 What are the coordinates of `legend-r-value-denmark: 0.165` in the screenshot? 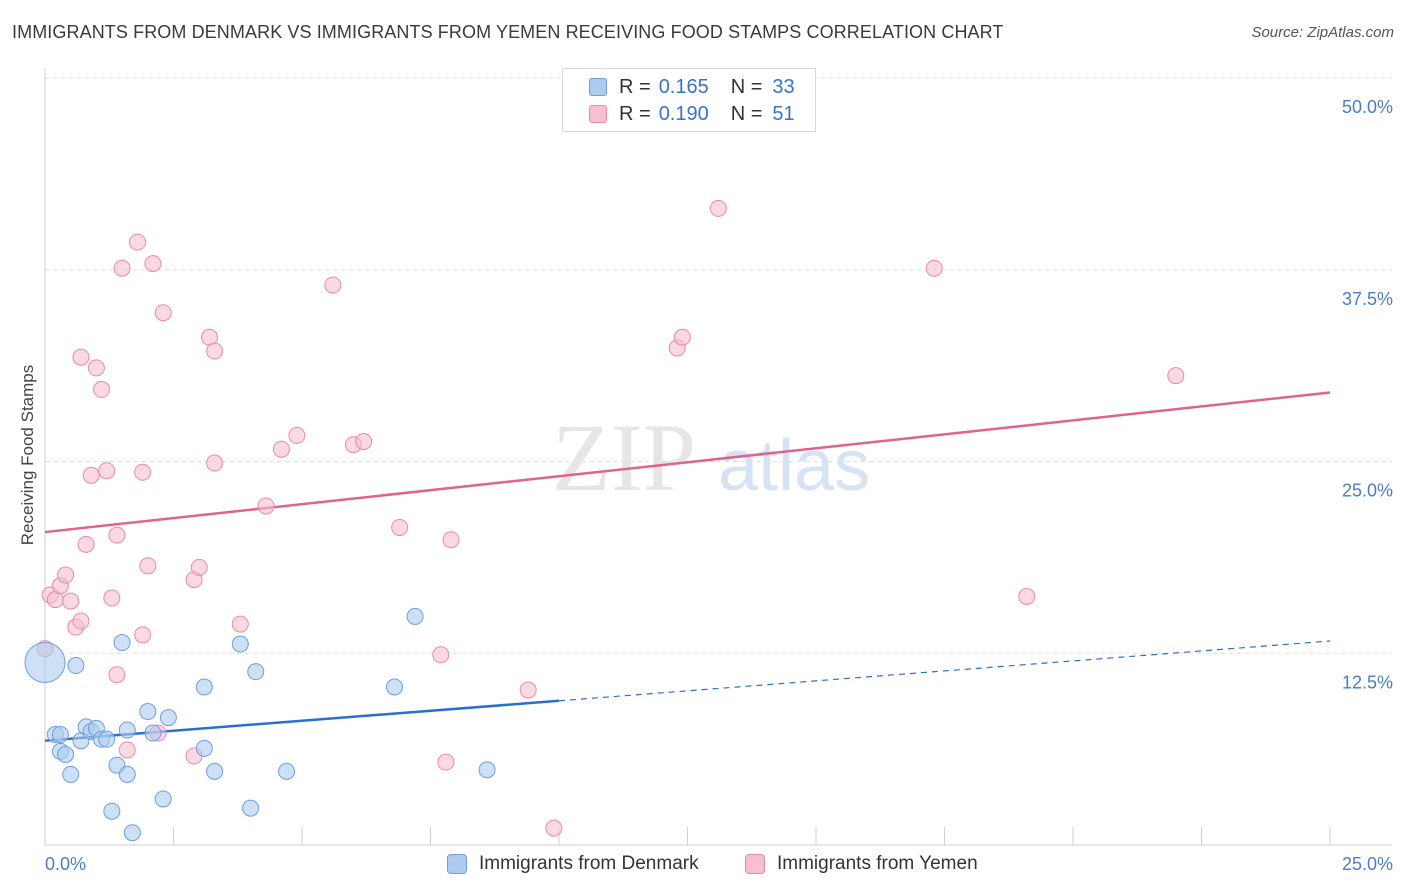 It's located at (683, 86).